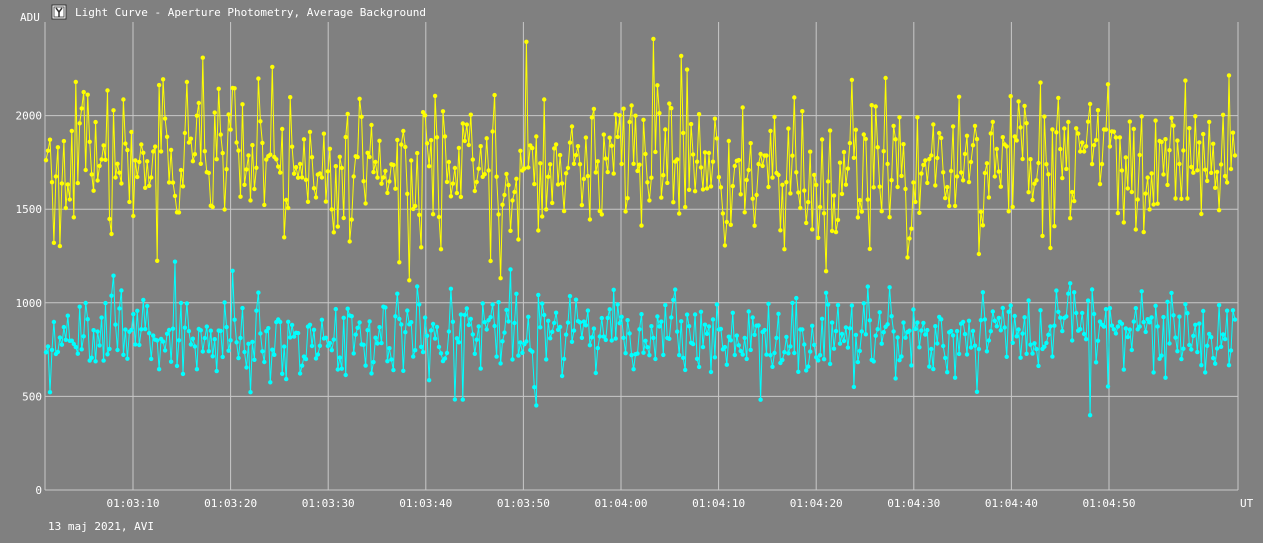 The width and height of the screenshot is (1263, 543). I want to click on x-tick-label: 01:04:10, so click(718, 503).